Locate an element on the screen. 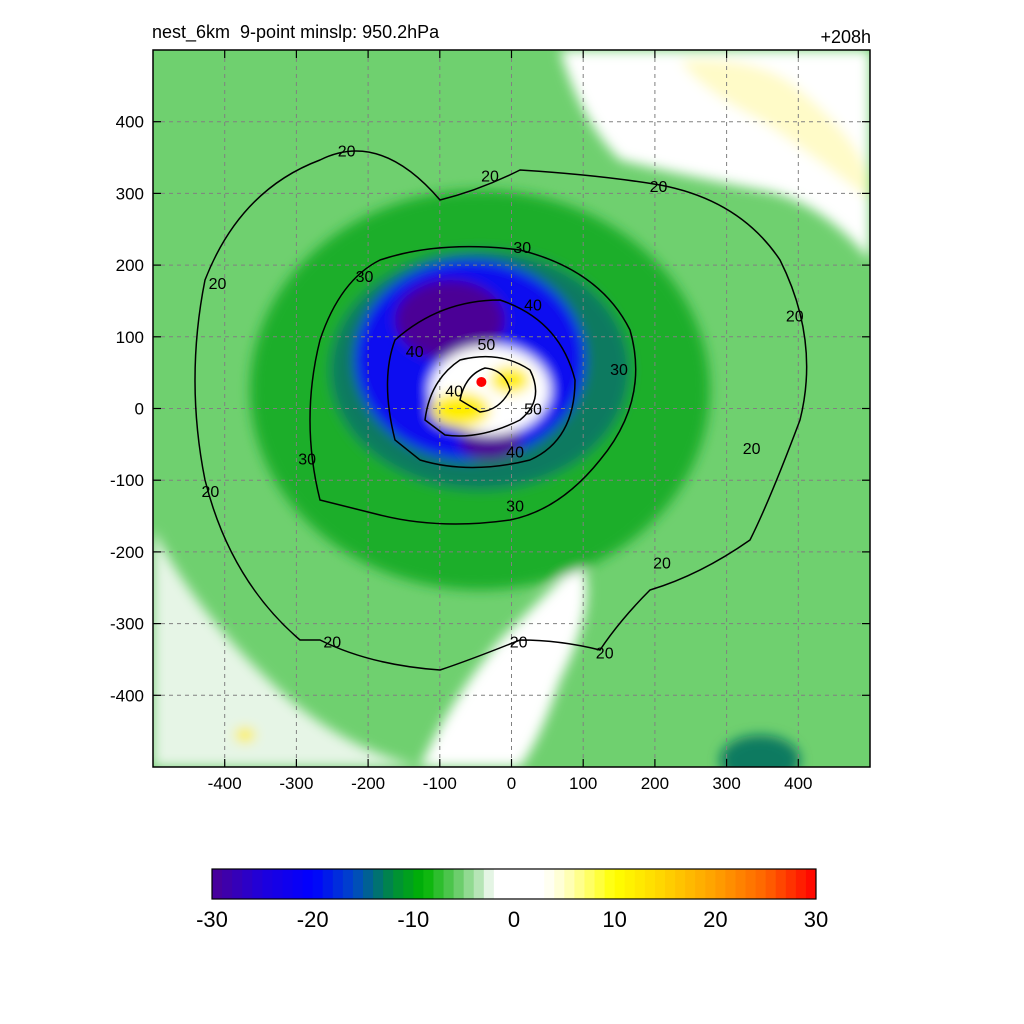 The width and height of the screenshot is (1024, 1024). x-tick-label: 0 is located at coordinates (511, 783).